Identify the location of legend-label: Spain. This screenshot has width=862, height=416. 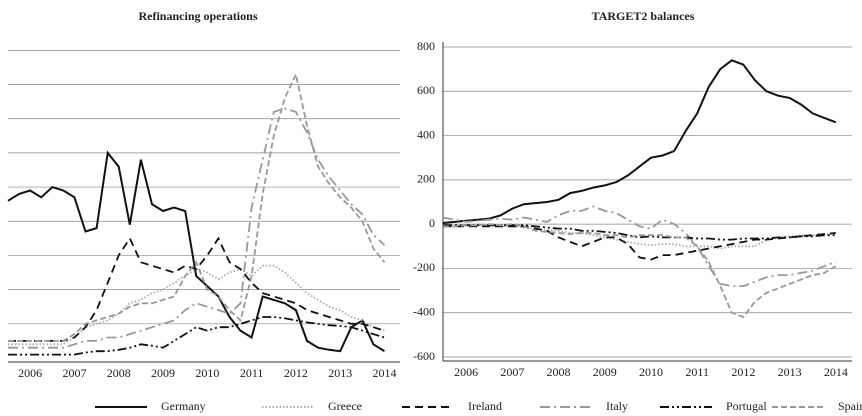
(850, 406).